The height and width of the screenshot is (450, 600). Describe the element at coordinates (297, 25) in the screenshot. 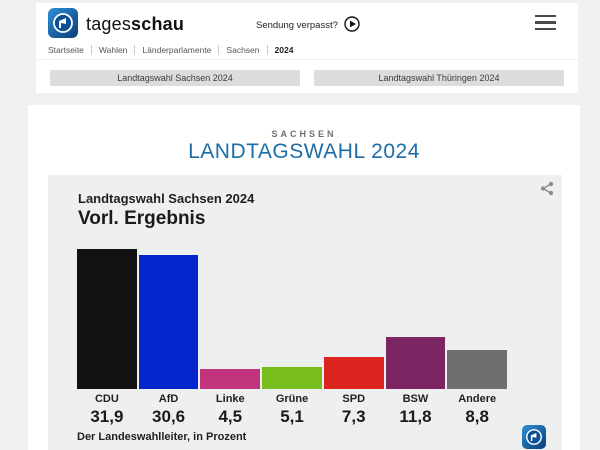

I see `sendung-verpasst-label: Sendung verpasst?` at that location.